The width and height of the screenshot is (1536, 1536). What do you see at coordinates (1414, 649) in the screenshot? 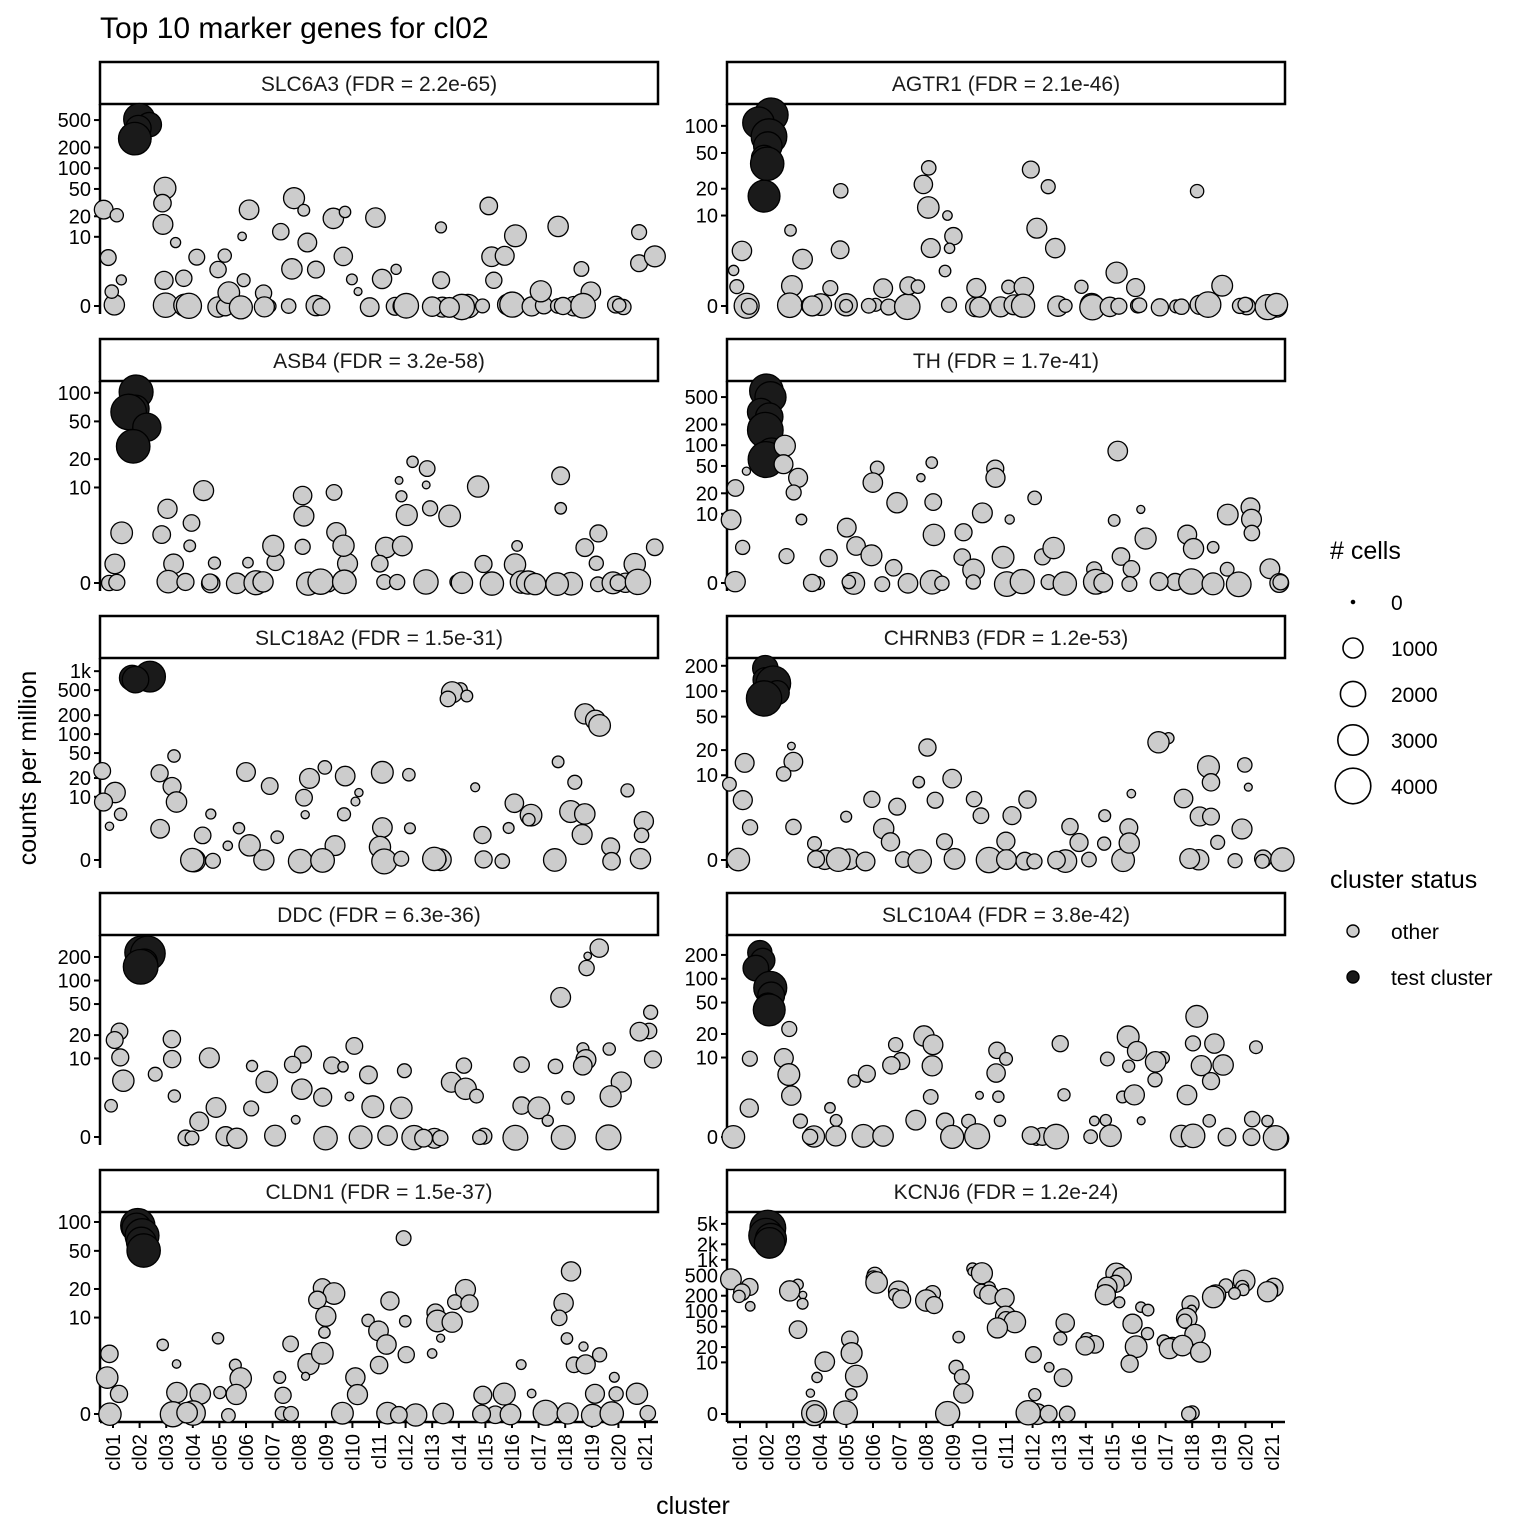
I see `legend-size-label: 1000` at bounding box center [1414, 649].